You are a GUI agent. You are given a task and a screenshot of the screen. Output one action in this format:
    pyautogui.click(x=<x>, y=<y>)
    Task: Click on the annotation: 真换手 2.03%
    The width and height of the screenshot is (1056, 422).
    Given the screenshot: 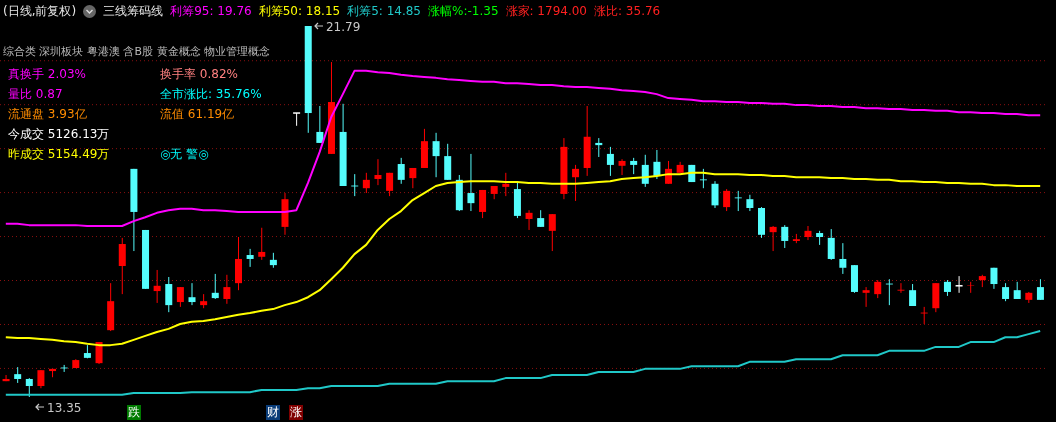 What is the action you would take?
    pyautogui.click(x=47, y=74)
    